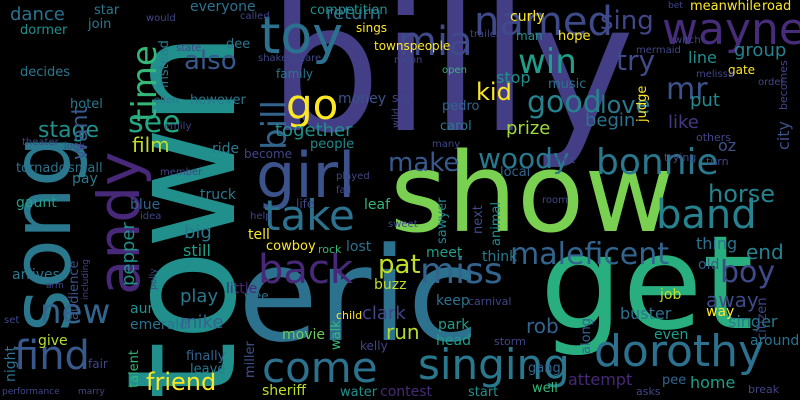 Image resolution: width=800 pixels, height=400 pixels. Describe the element at coordinates (714, 137) in the screenshot. I see `word-others: others` at that location.